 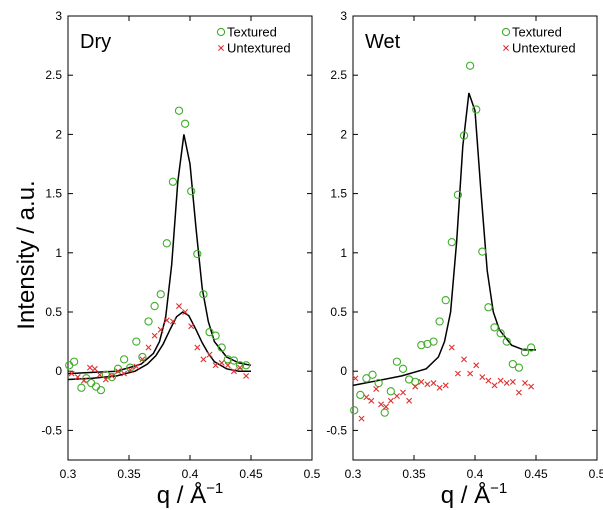 I want to click on y-tick-label-dry-6: 2.5, so click(x=53, y=75).